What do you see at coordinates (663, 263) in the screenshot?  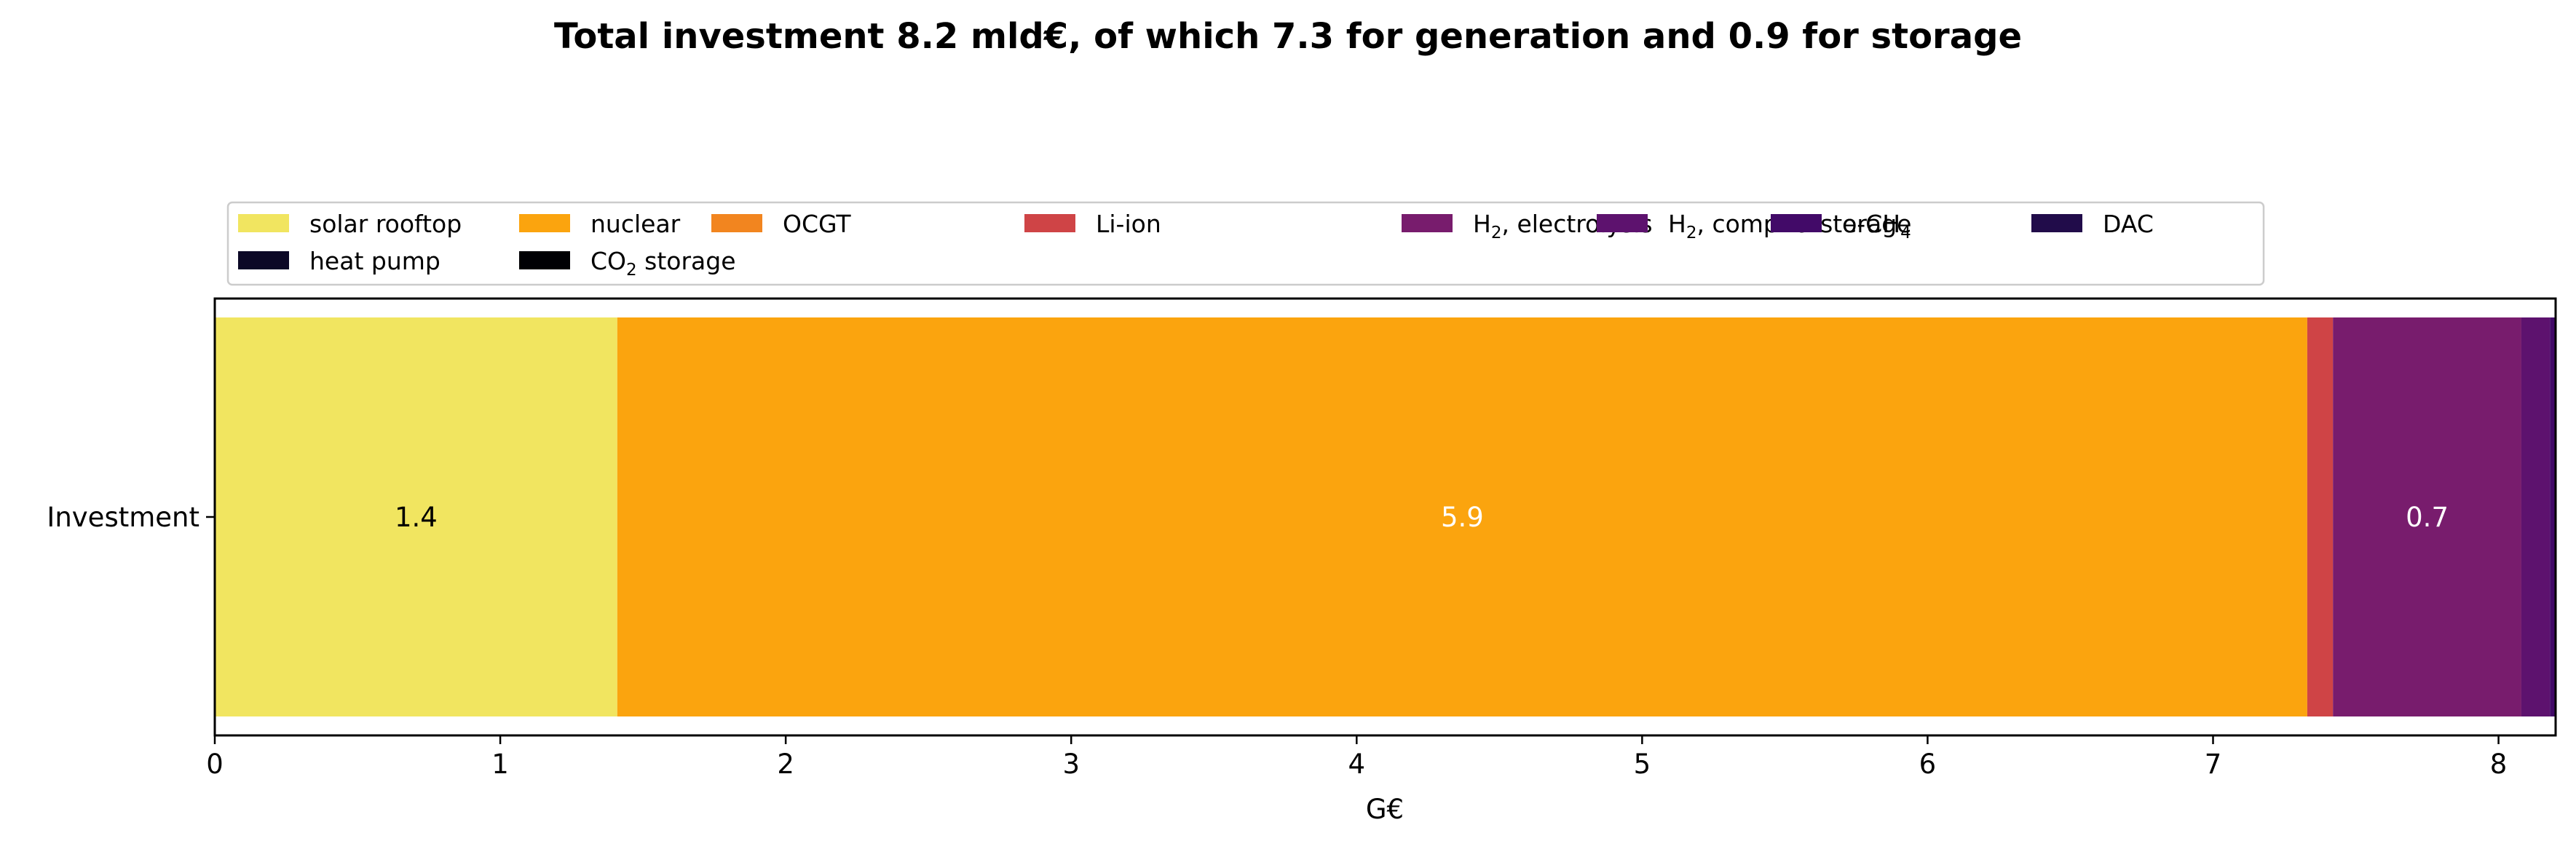 I see `legend-label-9: CO2 storage` at bounding box center [663, 263].